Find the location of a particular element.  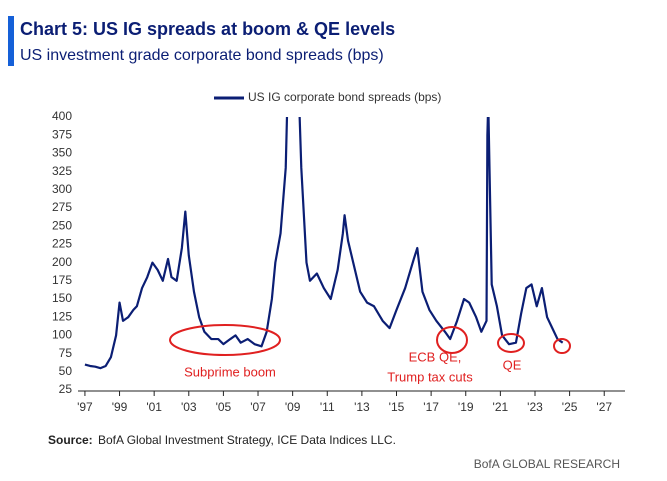

y-tick-label: 275 is located at coordinates (62, 207).